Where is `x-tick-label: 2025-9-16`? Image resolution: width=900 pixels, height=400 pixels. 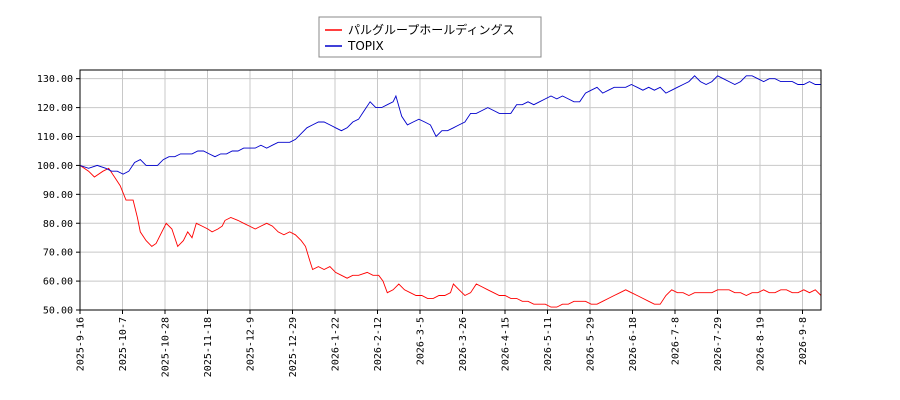
x-tick-label: 2025-9-16 is located at coordinates (81, 344).